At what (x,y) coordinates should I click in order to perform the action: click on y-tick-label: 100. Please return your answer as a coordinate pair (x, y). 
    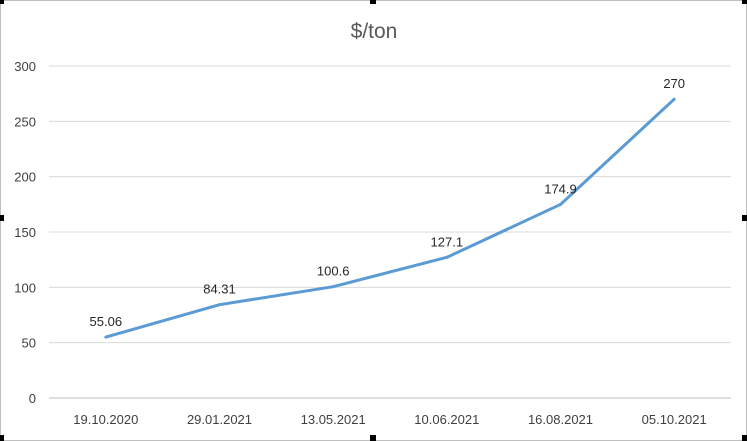
    Looking at the image, I should click on (25, 287).